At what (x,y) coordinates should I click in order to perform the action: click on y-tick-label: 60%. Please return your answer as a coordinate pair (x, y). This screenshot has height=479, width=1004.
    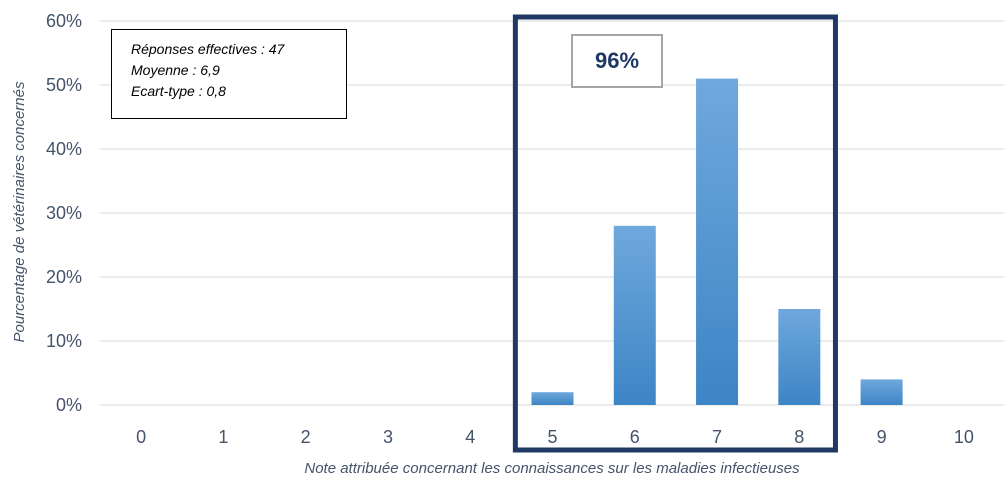
    Looking at the image, I should click on (64, 21).